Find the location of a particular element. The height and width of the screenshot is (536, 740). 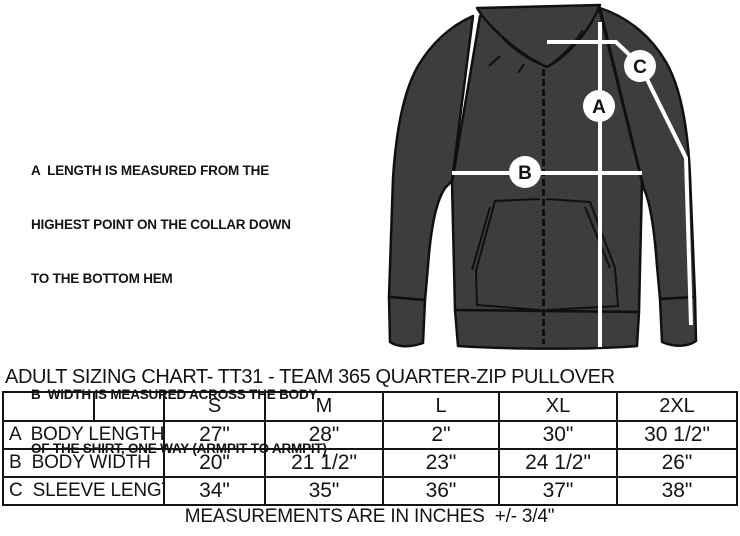

right-sleeve is located at coordinates (647, 153).